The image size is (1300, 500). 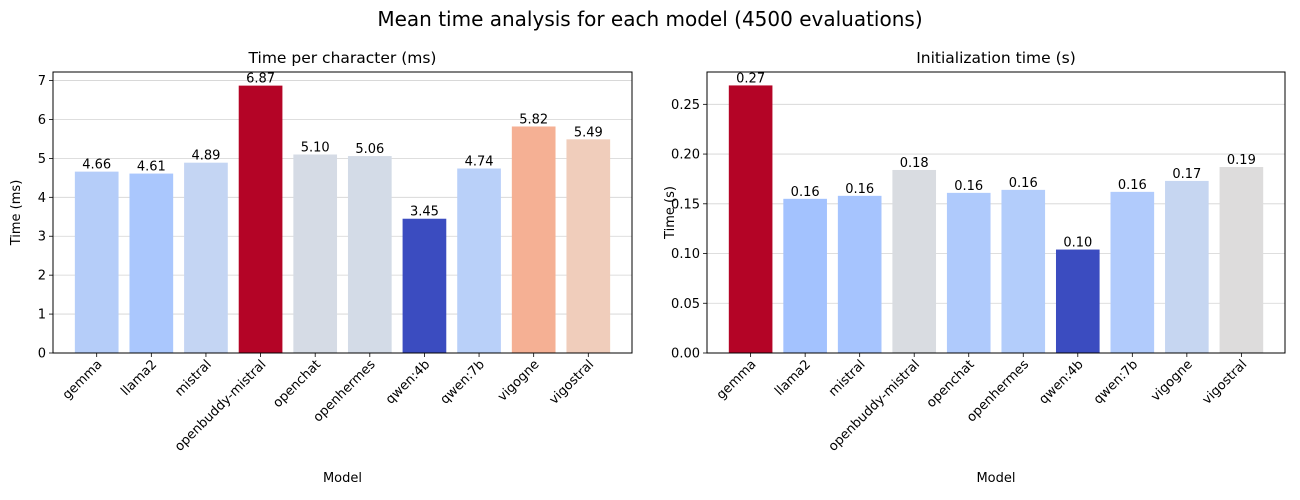 What do you see at coordinates (260, 79) in the screenshot?
I see `data-label-openbuddy-mistral: 6.87` at bounding box center [260, 79].